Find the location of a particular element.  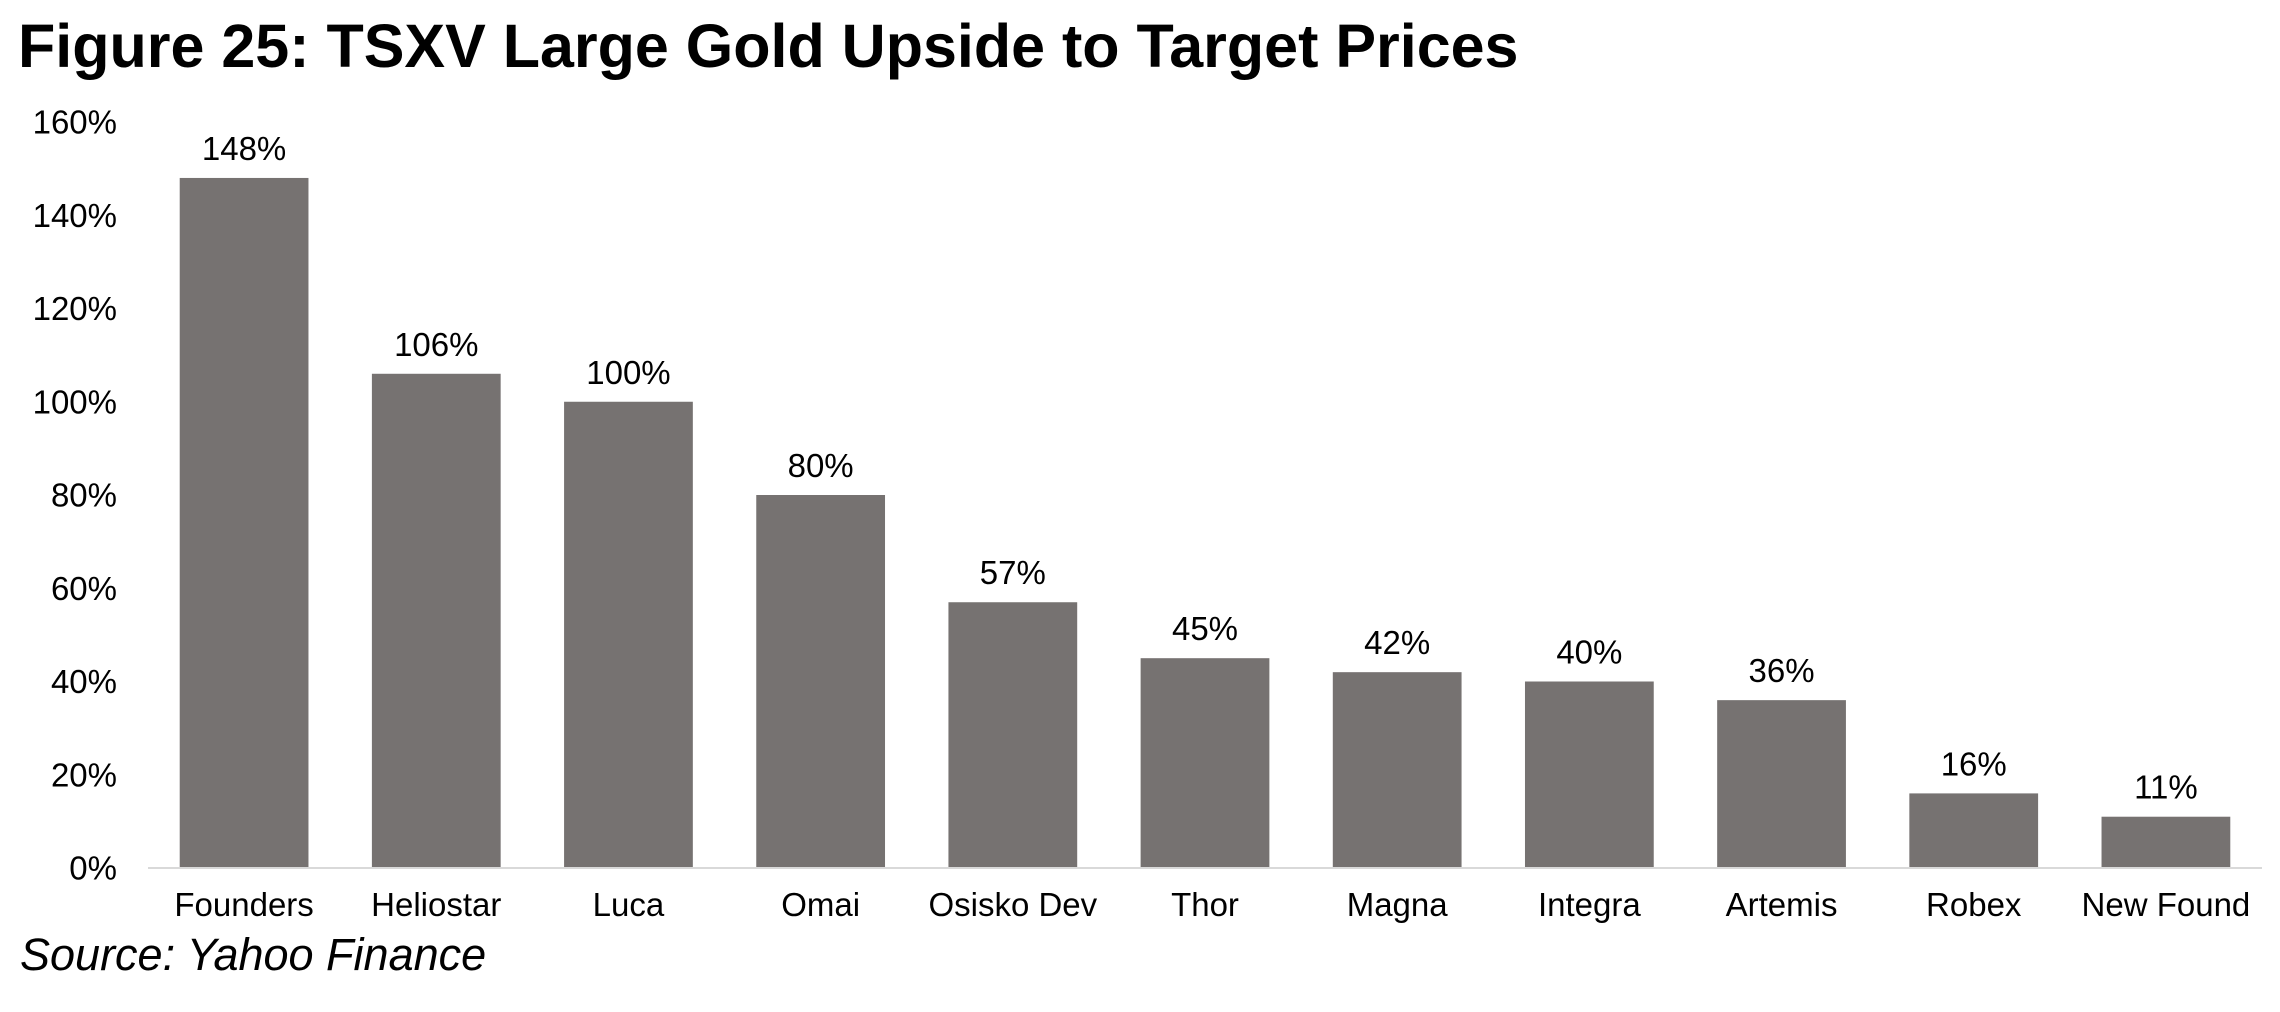

bar-founders is located at coordinates (244, 522).